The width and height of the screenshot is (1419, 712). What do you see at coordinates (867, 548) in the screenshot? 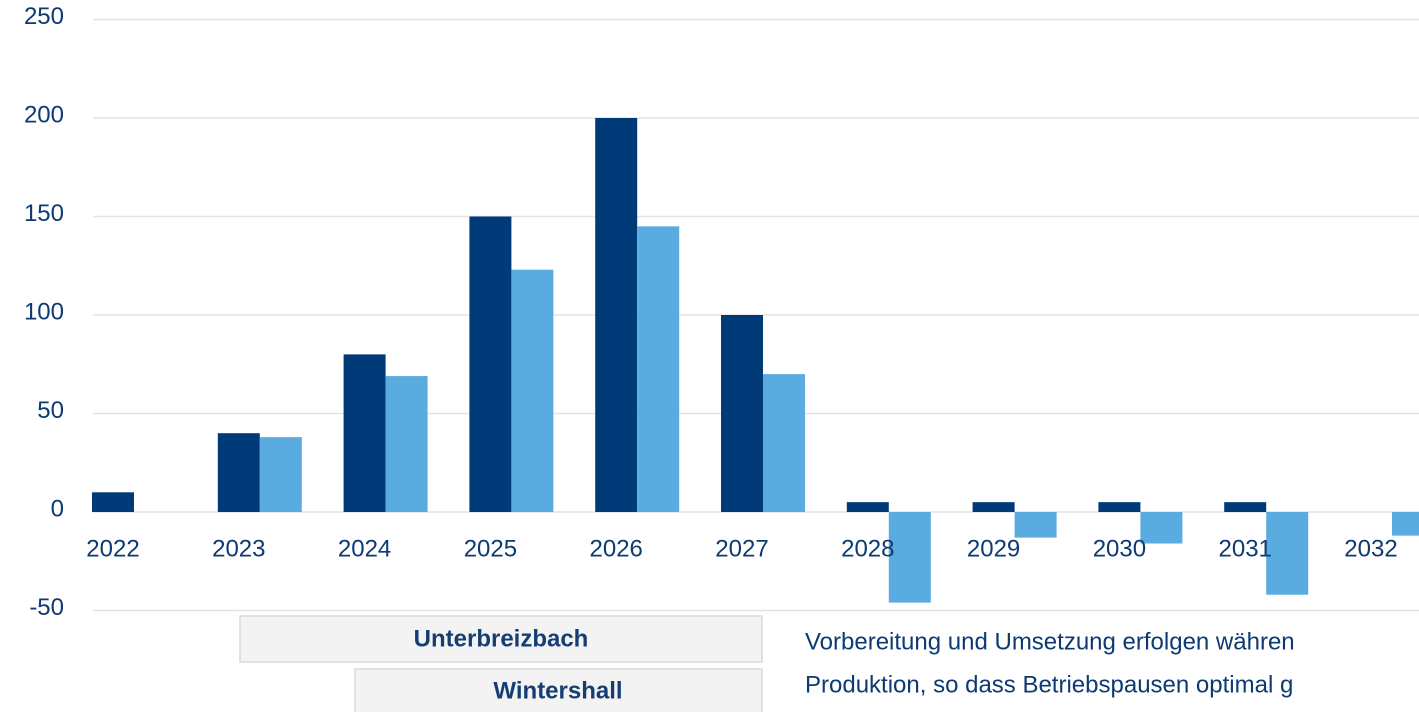
I see `x-tick-label: 2028` at bounding box center [867, 548].